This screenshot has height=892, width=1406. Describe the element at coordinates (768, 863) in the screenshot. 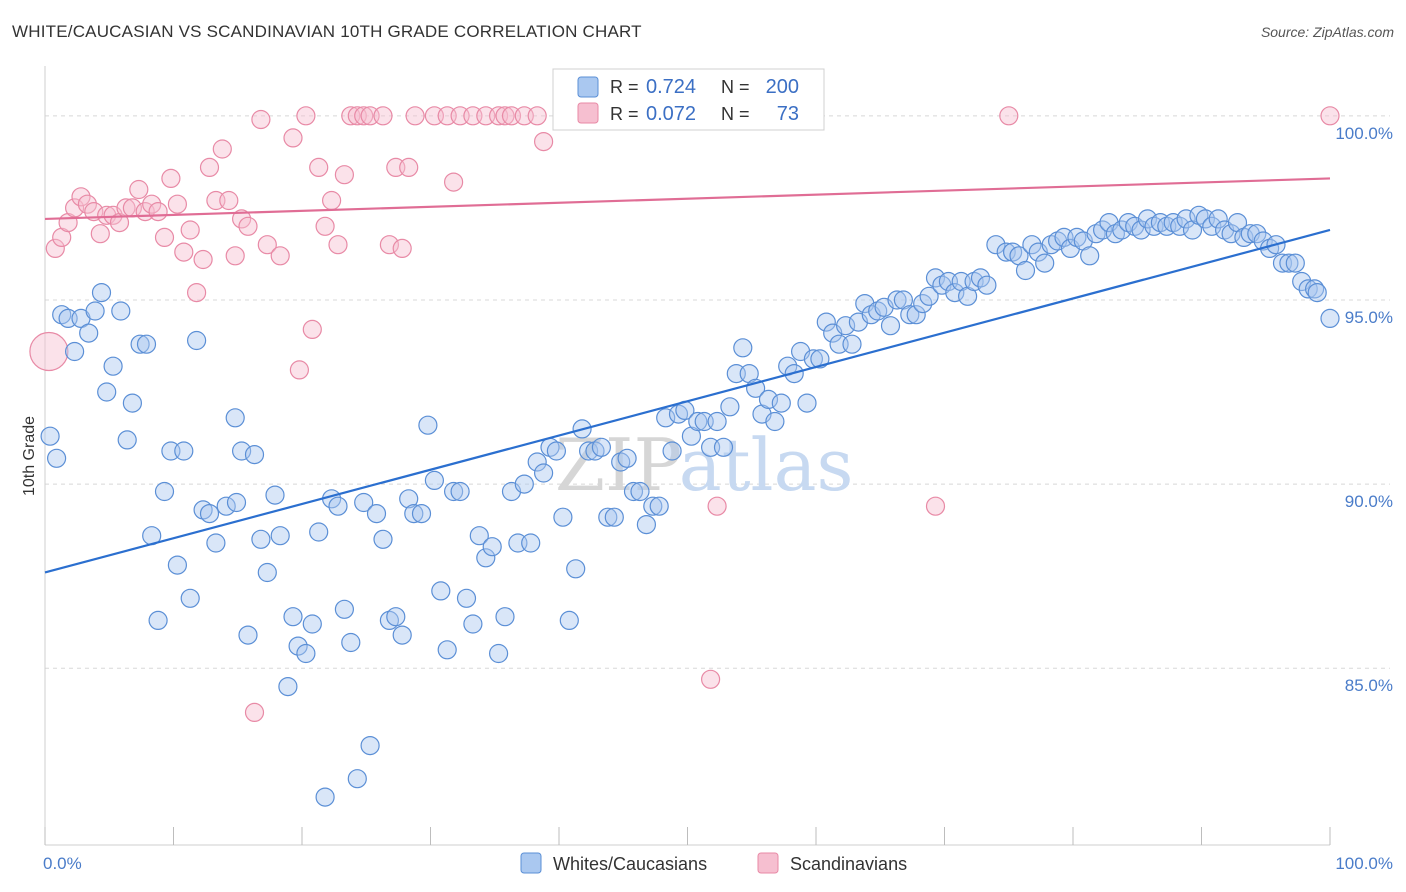

I see `legend-swatch-scandinavians` at that location.